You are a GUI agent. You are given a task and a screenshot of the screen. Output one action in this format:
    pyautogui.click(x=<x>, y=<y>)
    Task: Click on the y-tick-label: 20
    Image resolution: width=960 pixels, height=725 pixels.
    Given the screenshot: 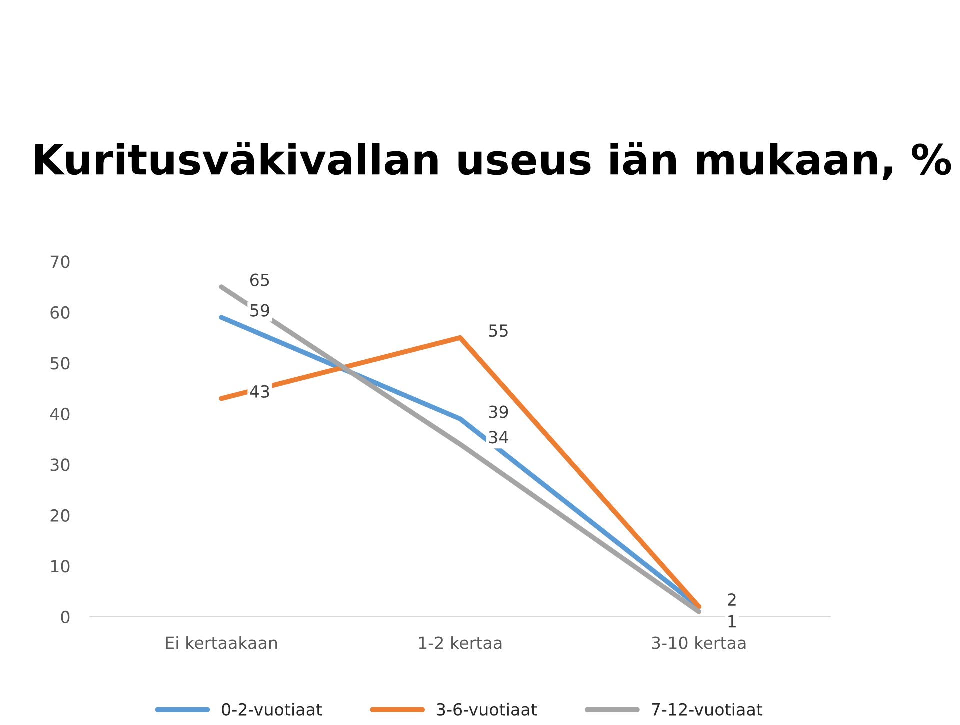 What is the action you would take?
    pyautogui.click(x=60, y=515)
    